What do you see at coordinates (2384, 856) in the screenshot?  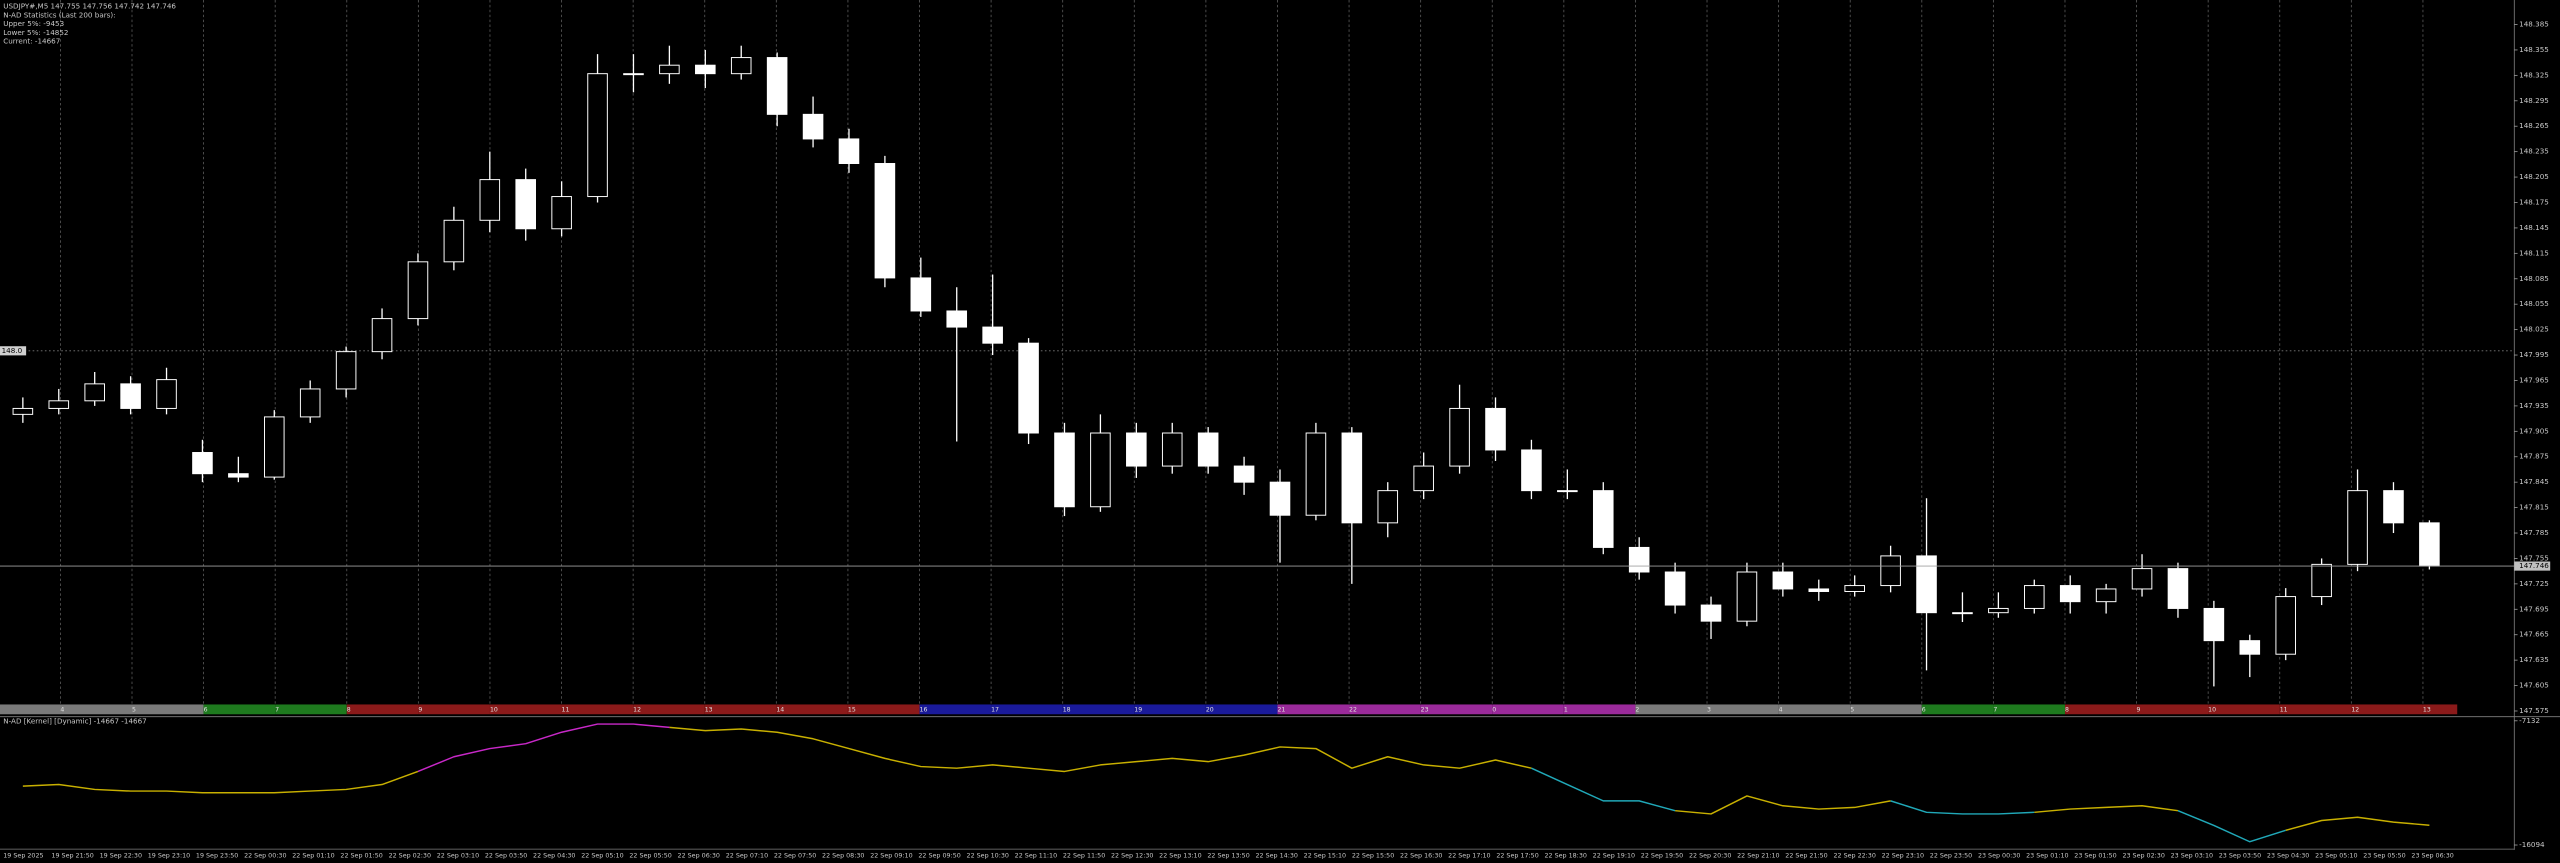 I see `x-tick-label: 23 Sep 05:50` at bounding box center [2384, 856].